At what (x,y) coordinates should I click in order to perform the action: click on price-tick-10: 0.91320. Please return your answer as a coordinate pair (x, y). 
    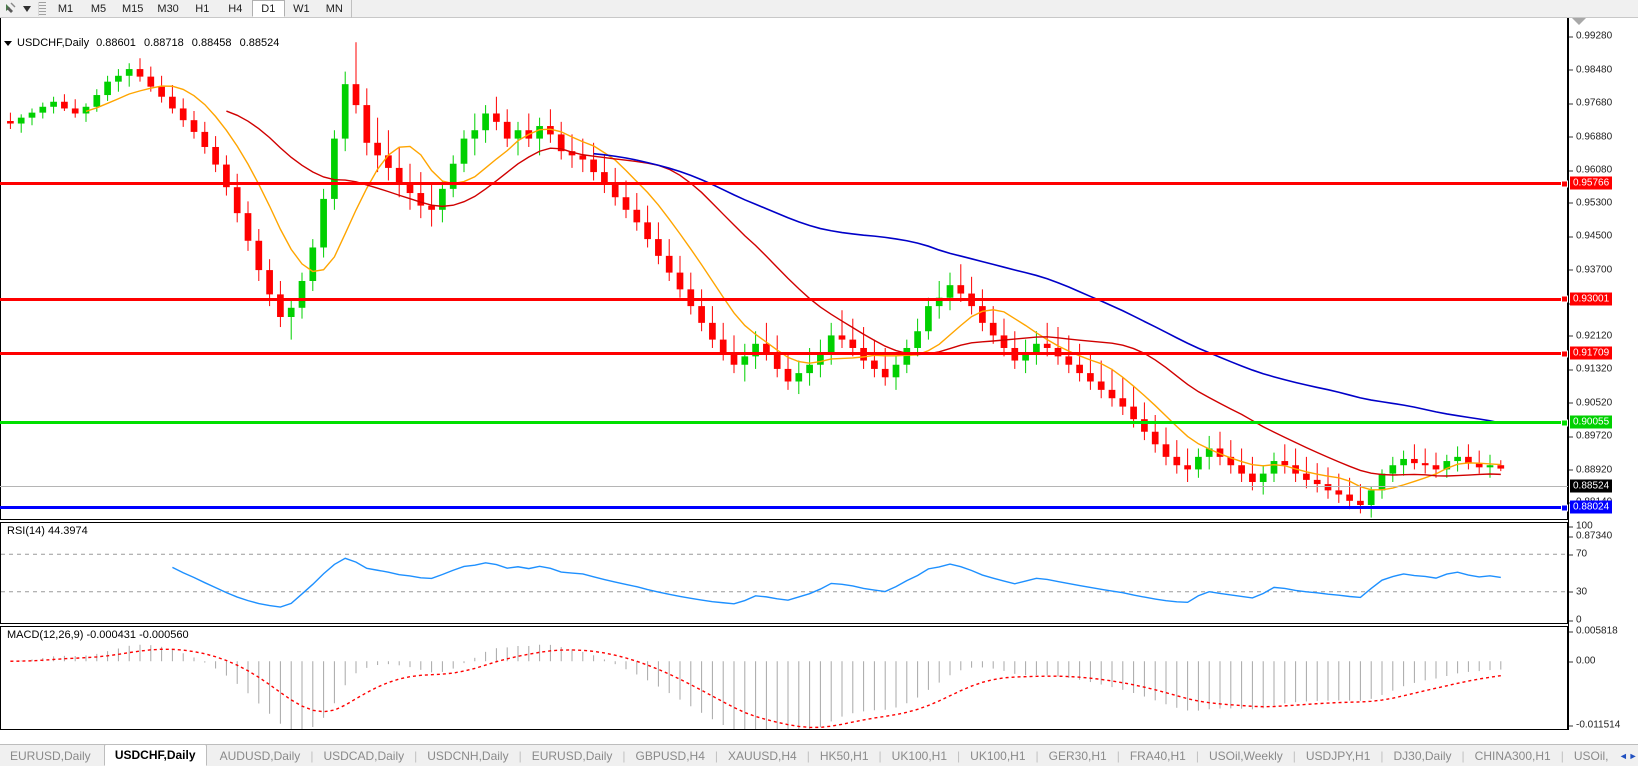
    Looking at the image, I should click on (1590, 369).